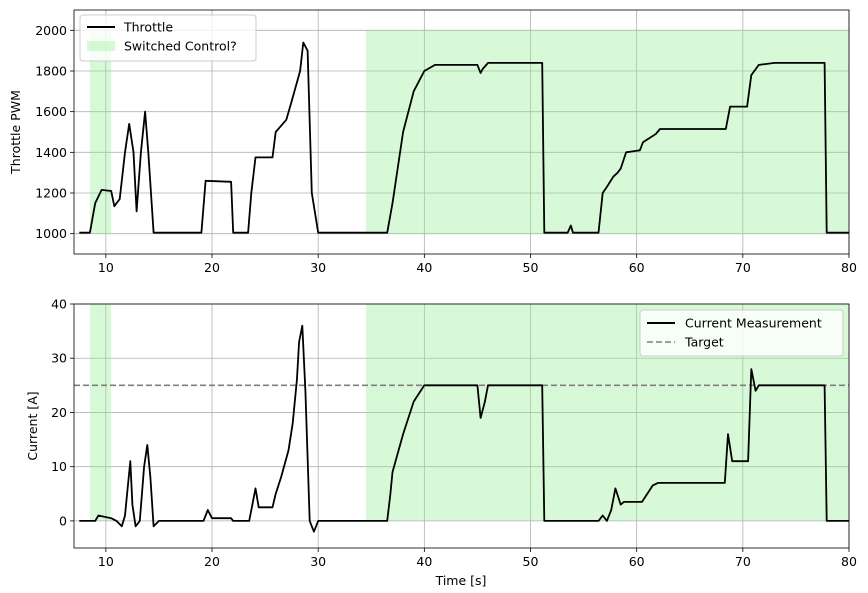 The width and height of the screenshot is (868, 593). I want to click on target-legend-label: Target, so click(704, 342).